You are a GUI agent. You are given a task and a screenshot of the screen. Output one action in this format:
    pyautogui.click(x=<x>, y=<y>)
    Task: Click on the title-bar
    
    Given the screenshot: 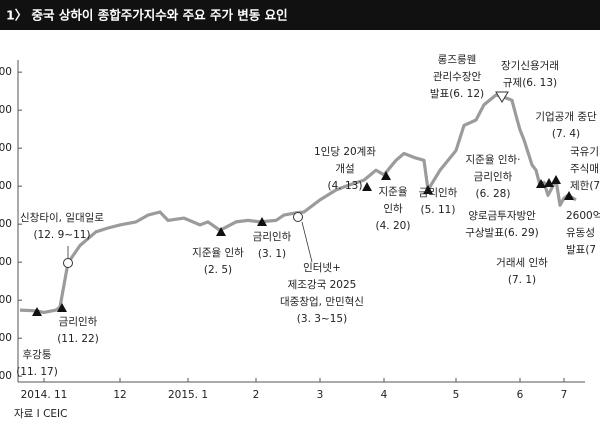 What is the action you would take?
    pyautogui.click(x=300, y=15)
    